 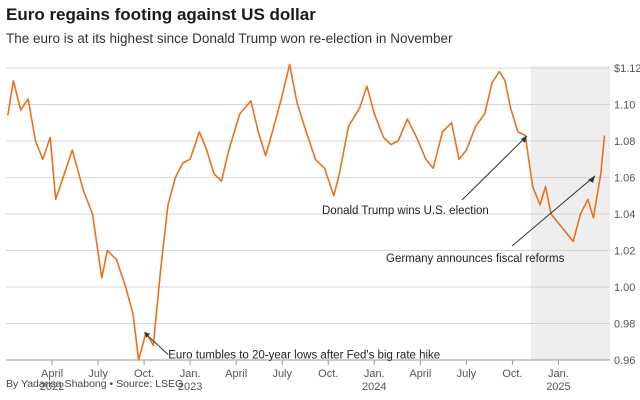 I want to click on y-tick-label: 0.98, so click(x=624, y=325).